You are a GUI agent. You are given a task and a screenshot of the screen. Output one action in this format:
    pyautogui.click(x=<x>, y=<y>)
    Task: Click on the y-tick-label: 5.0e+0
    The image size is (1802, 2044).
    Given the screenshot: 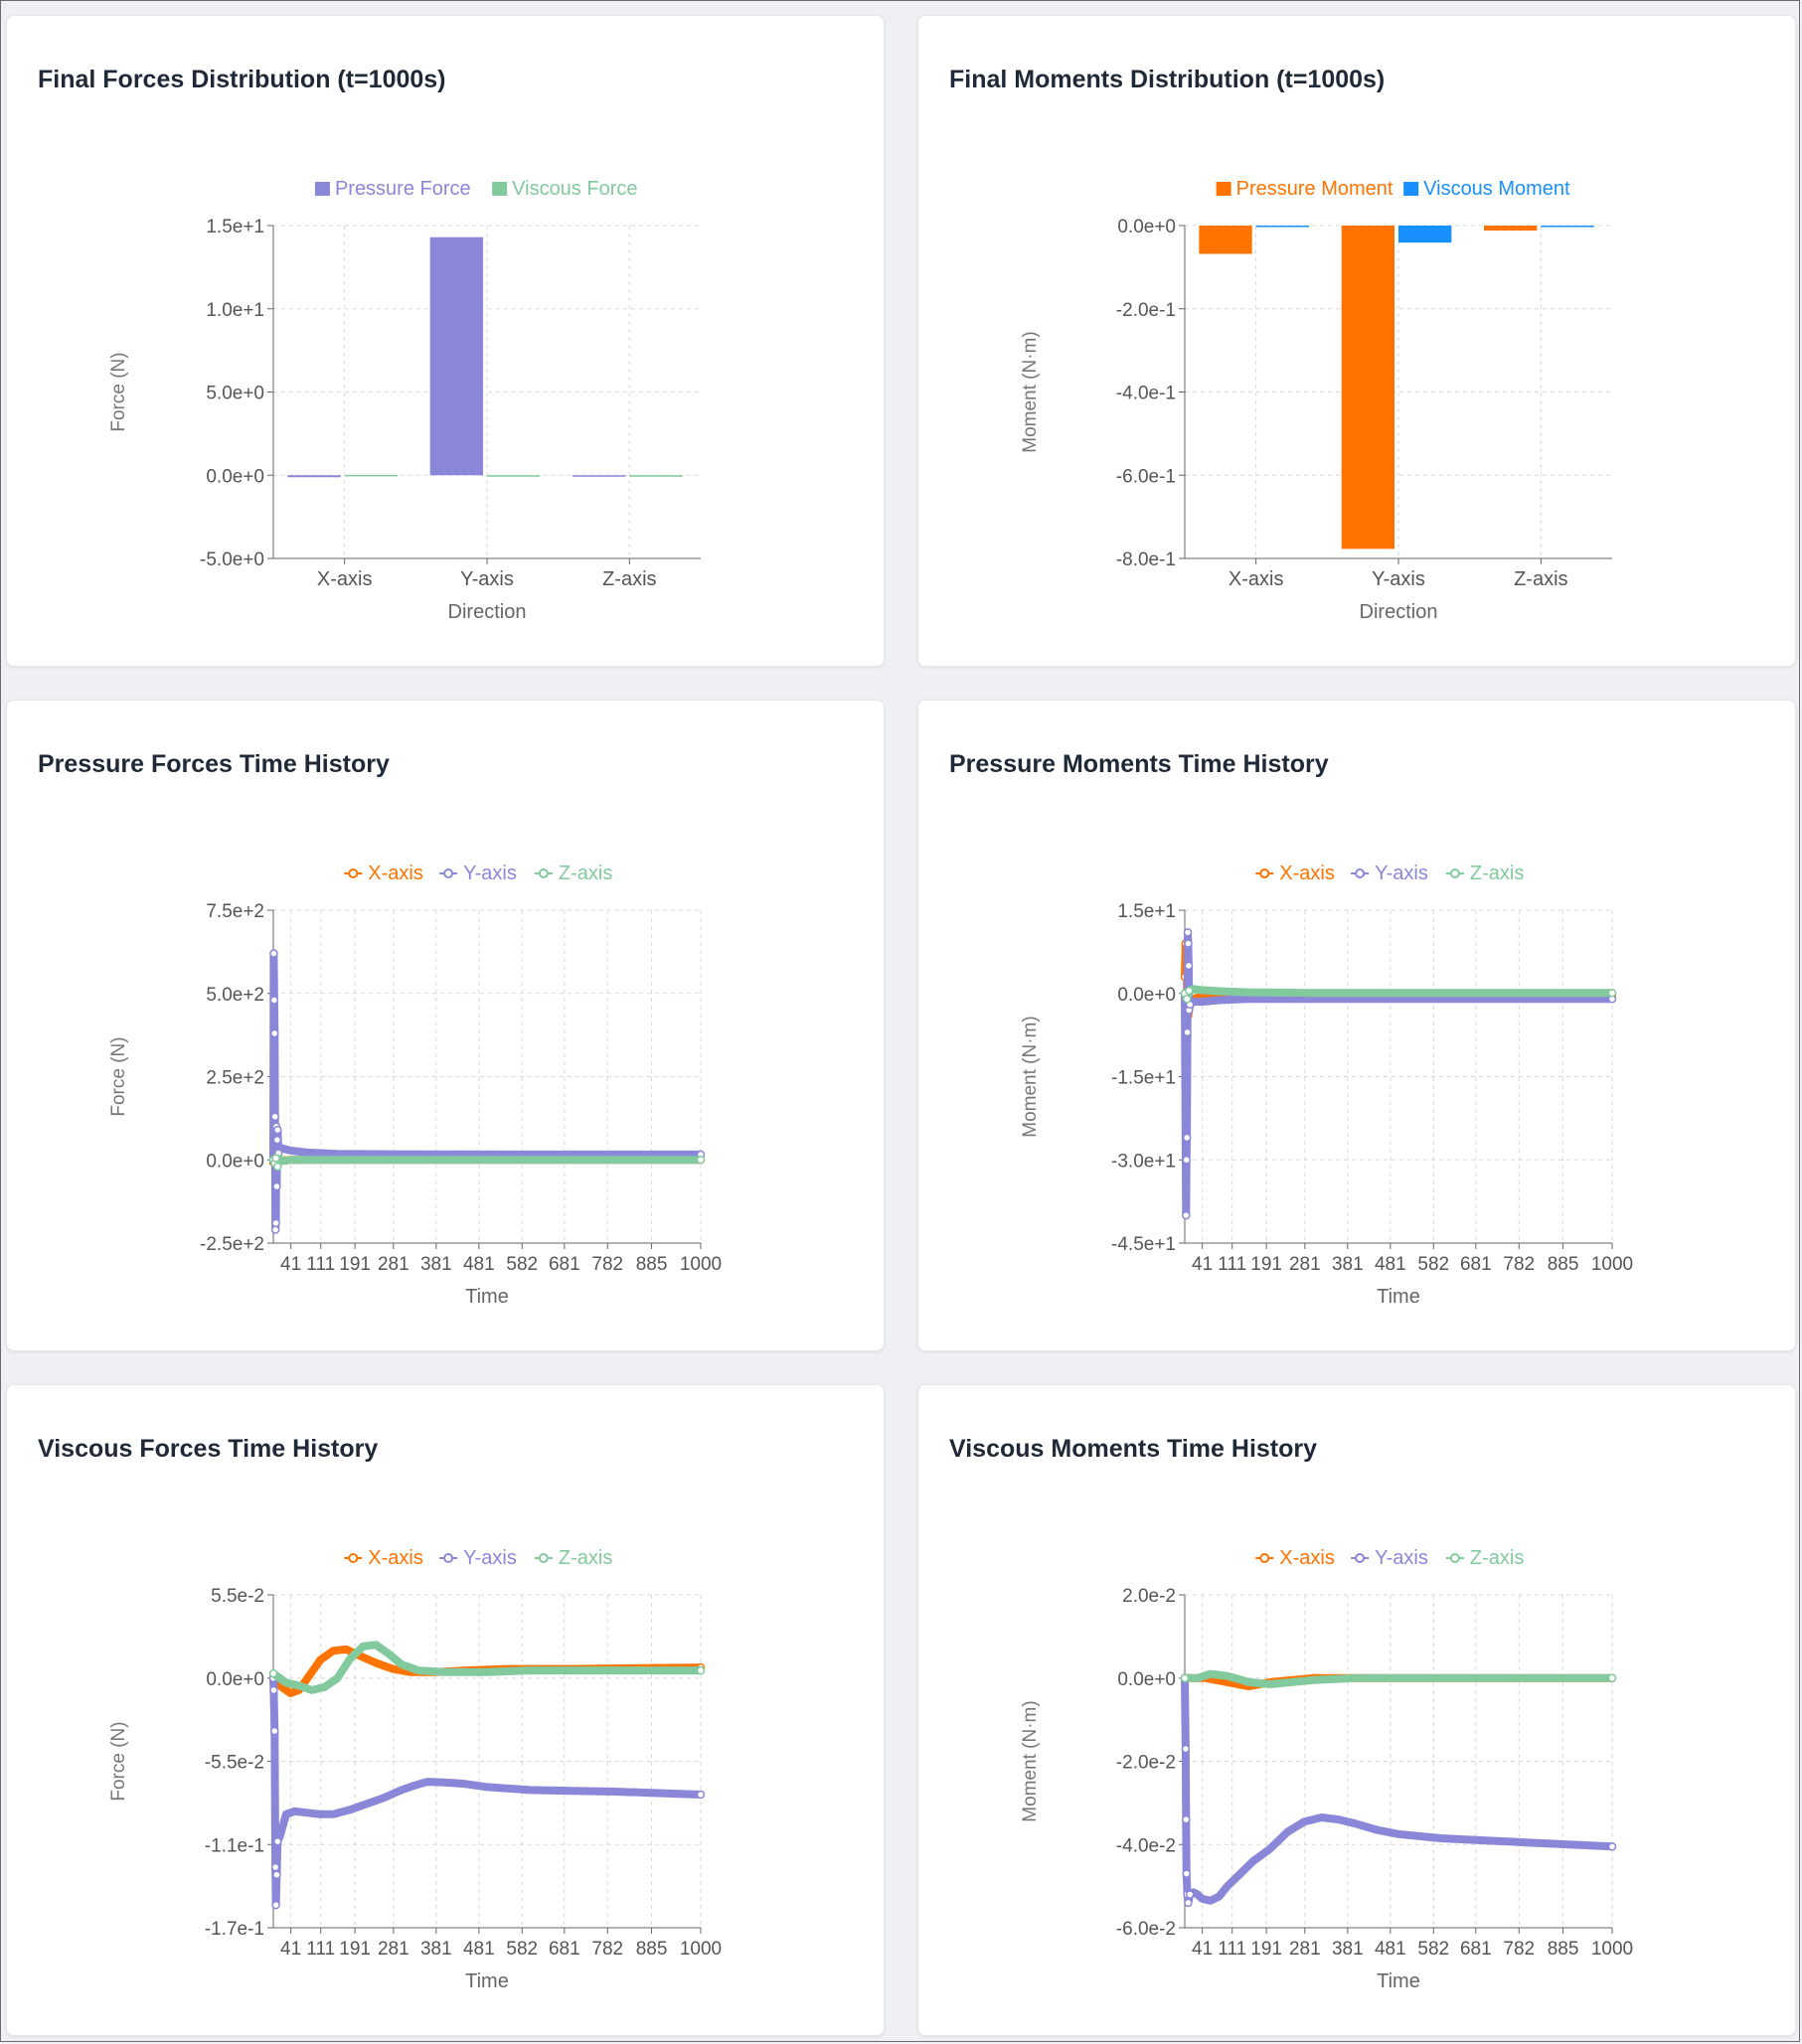 What is the action you would take?
    pyautogui.click(x=235, y=394)
    